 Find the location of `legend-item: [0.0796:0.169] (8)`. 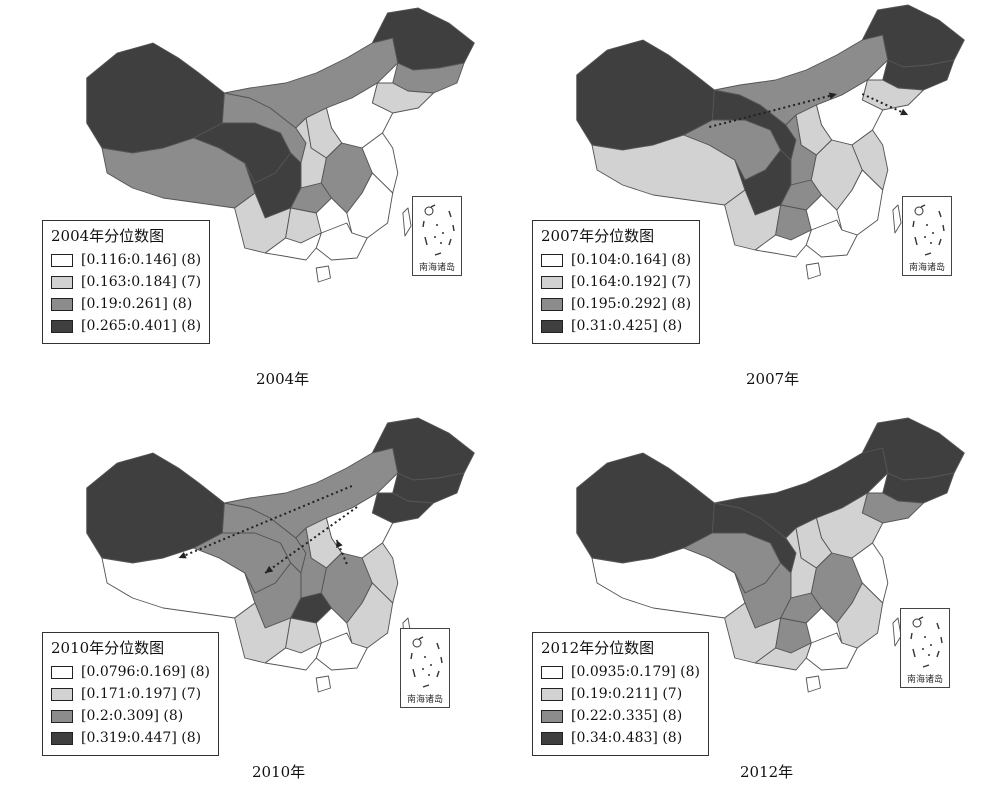

legend-item: [0.0796:0.169] (8) is located at coordinates (130, 672).